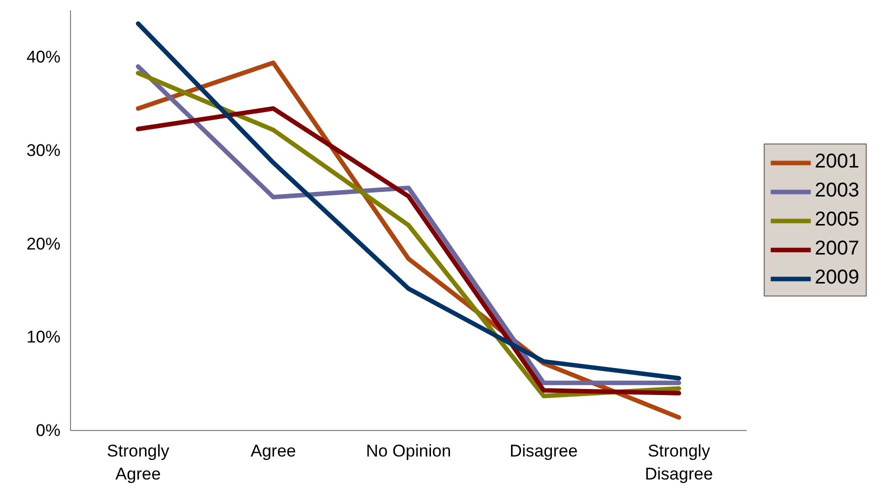  Describe the element at coordinates (43, 244) in the screenshot. I see `y-tick-label: 20%` at that location.